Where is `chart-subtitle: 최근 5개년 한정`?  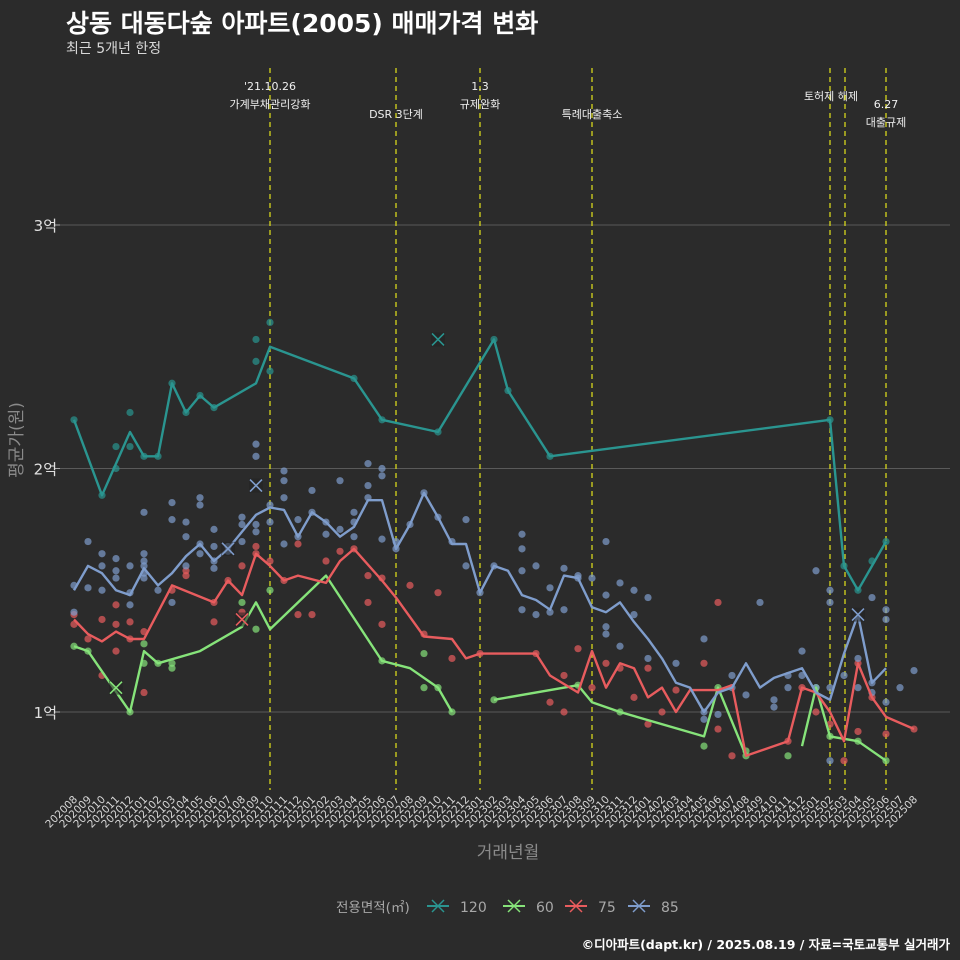 chart-subtitle: 최근 5개년 한정 is located at coordinates (114, 49).